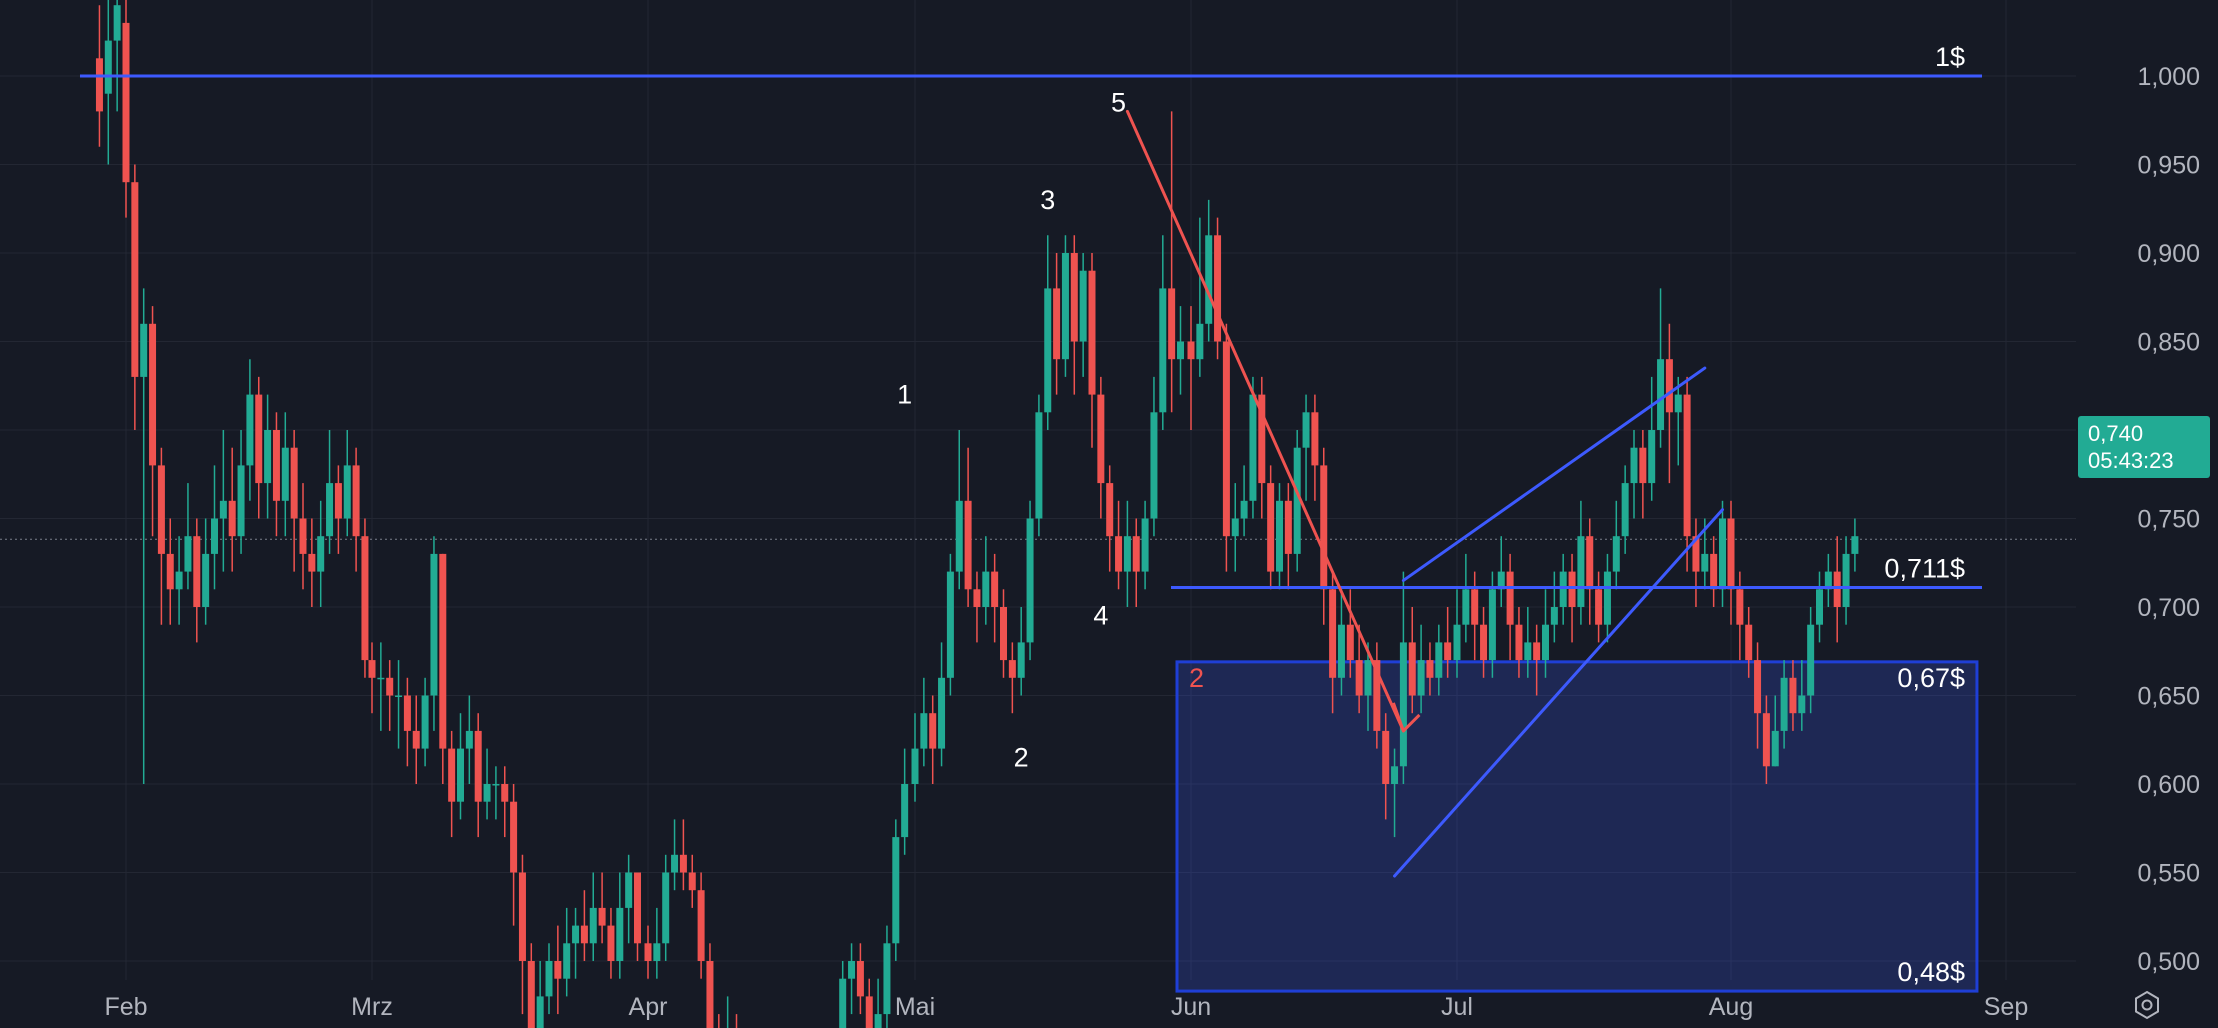 The width and height of the screenshot is (2218, 1028). I want to click on x-tick-label: Sep, so click(2006, 1007).